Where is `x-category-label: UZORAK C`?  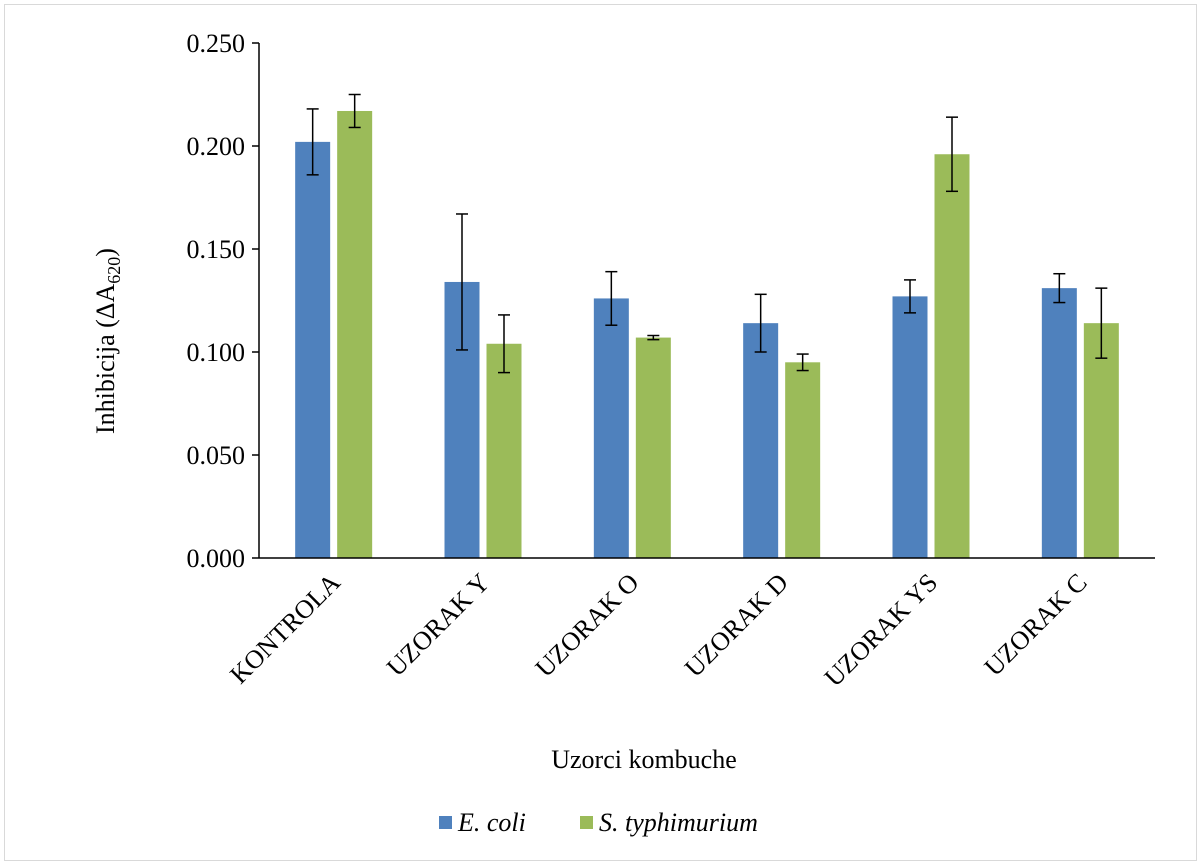 x-category-label: UZORAK C is located at coordinates (1036, 625).